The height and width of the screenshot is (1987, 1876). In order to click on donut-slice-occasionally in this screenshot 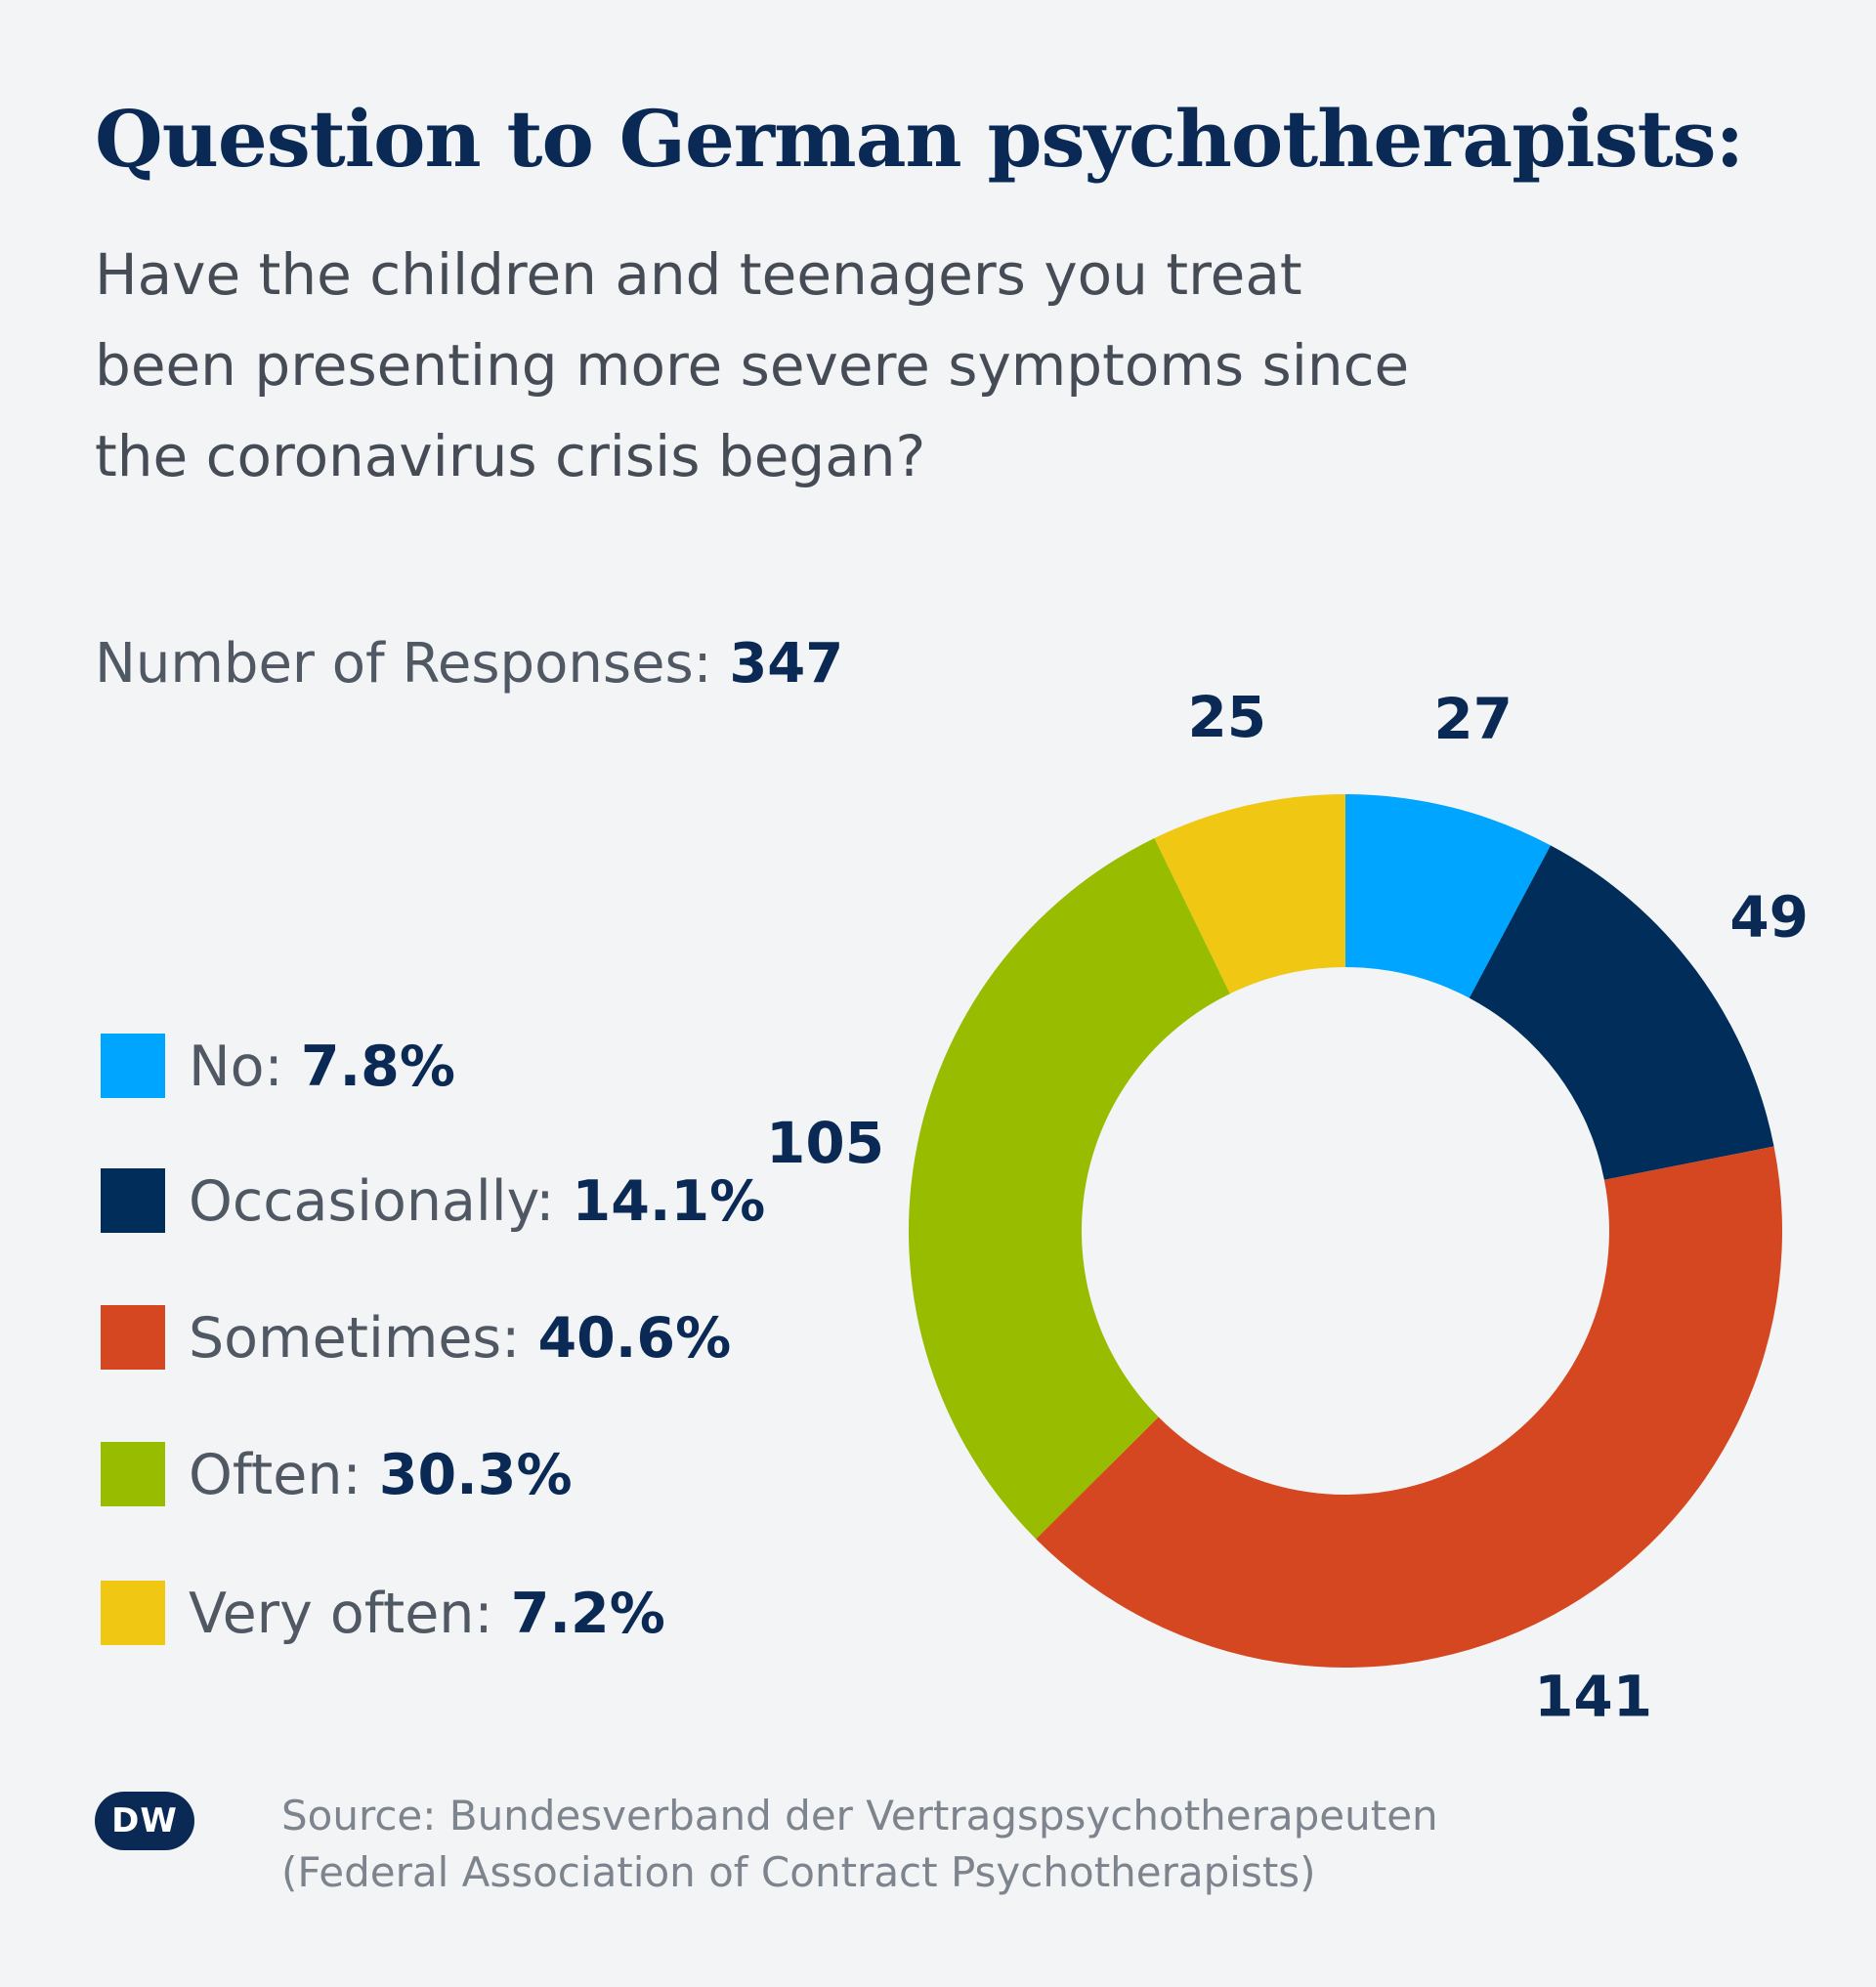, I will do `click(1621, 1012)`.